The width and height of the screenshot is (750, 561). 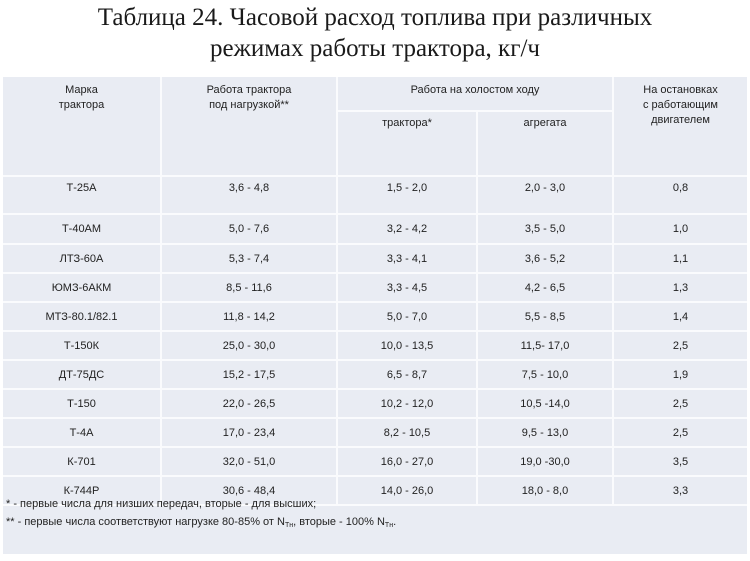 What do you see at coordinates (545, 432) in the screenshot?
I see `cell-idle-unit: 9,5 - 13,0` at bounding box center [545, 432].